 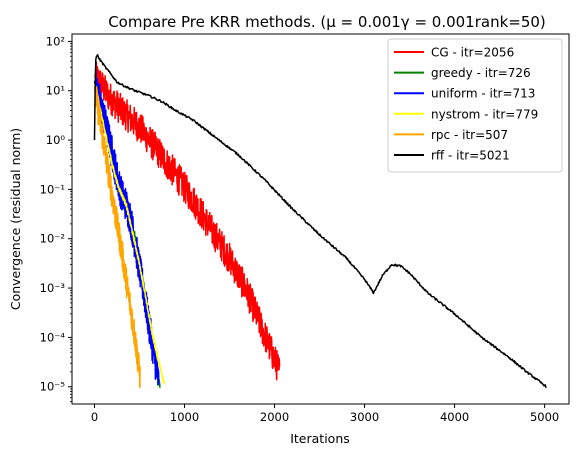 What do you see at coordinates (274, 417) in the screenshot?
I see `x-tick-label: 2000` at bounding box center [274, 417].